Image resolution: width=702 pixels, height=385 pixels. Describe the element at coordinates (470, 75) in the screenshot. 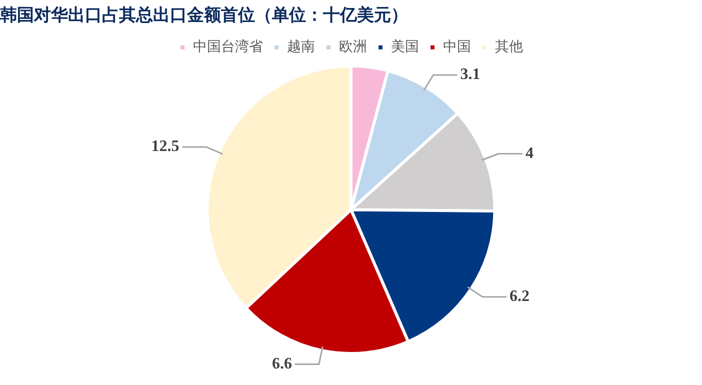

I see `data-label: 3.1` at that location.